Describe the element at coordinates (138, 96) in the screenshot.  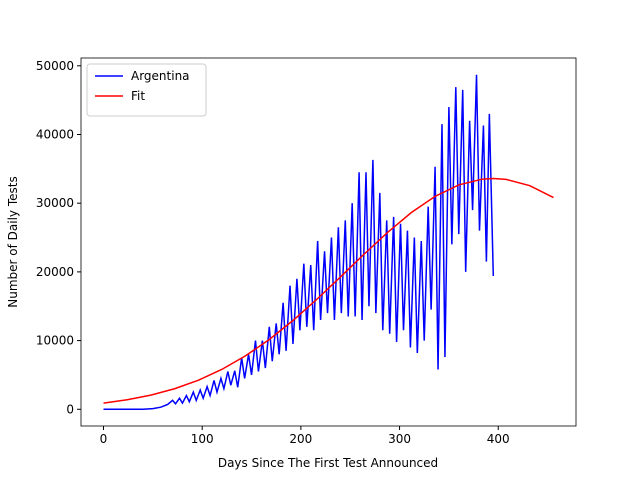
I see `legend-label: Fit` at that location.